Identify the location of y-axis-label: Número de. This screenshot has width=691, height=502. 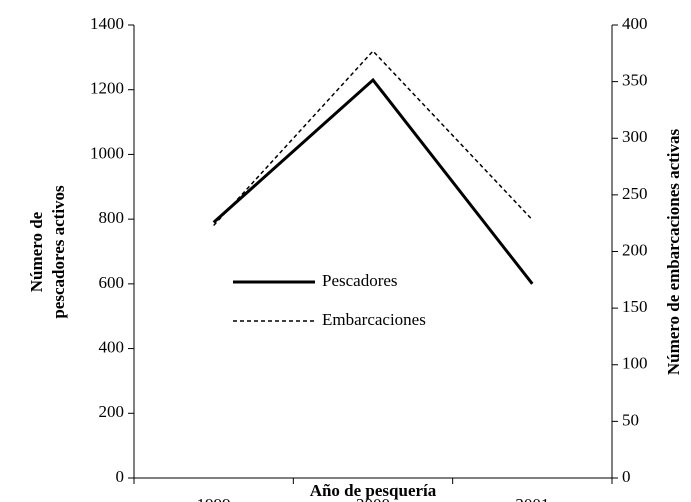
(36, 251).